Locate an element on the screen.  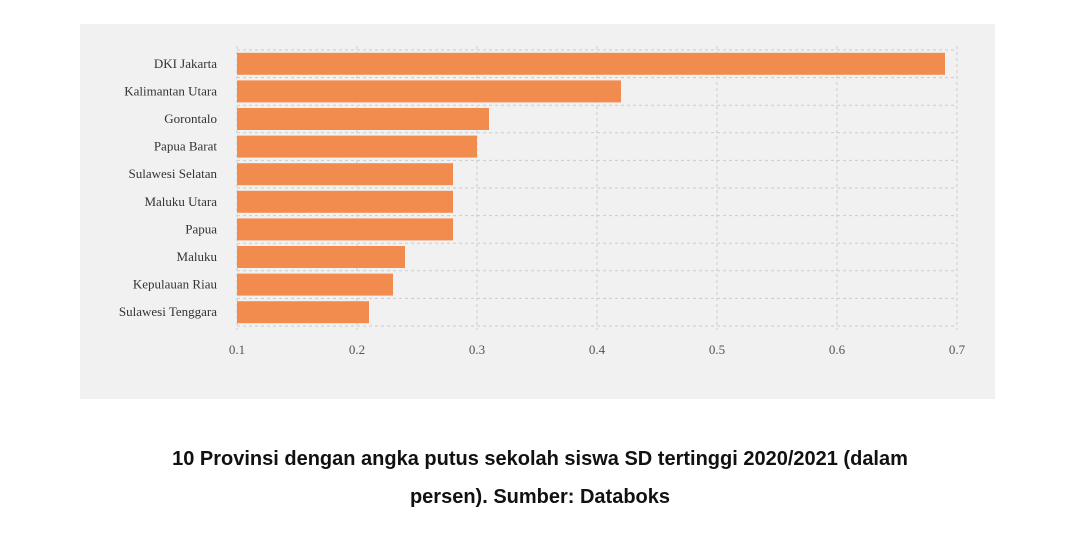
x-tick-label-6: 0.7 is located at coordinates (957, 349).